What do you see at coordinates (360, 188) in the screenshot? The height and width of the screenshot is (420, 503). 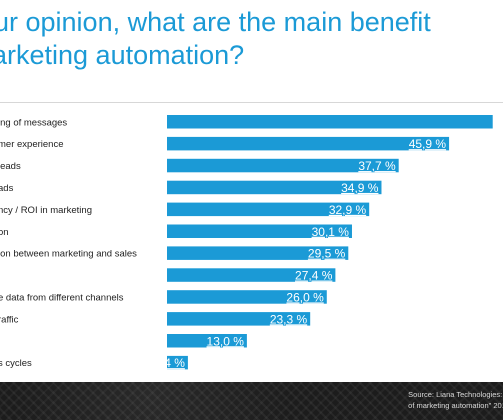 I see `value-label: 34,9 %` at bounding box center [360, 188].